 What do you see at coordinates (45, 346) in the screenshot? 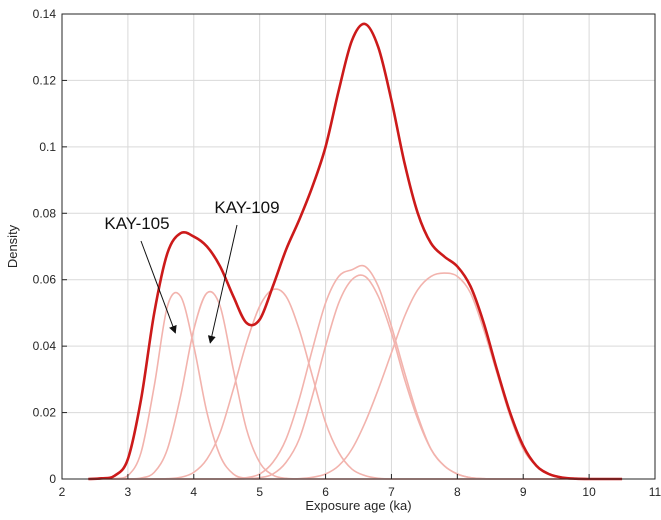
I see `y-tick-label: 0.04` at bounding box center [45, 346].